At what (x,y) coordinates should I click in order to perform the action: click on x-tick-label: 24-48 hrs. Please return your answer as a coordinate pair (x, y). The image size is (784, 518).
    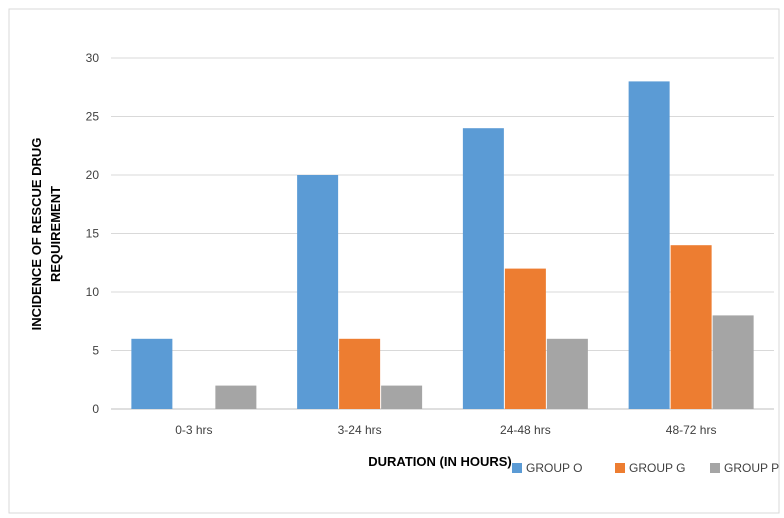
    Looking at the image, I should click on (525, 430).